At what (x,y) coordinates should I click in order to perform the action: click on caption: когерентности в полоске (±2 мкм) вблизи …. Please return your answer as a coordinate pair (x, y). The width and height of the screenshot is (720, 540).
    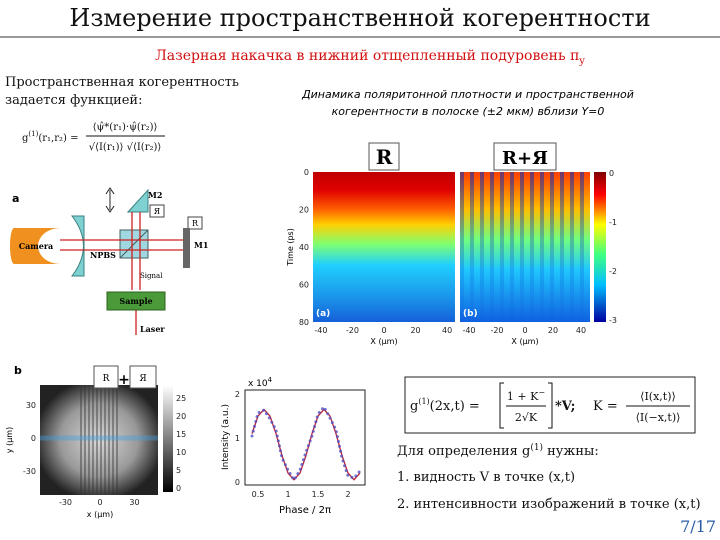
    Looking at the image, I should click on (468, 111).